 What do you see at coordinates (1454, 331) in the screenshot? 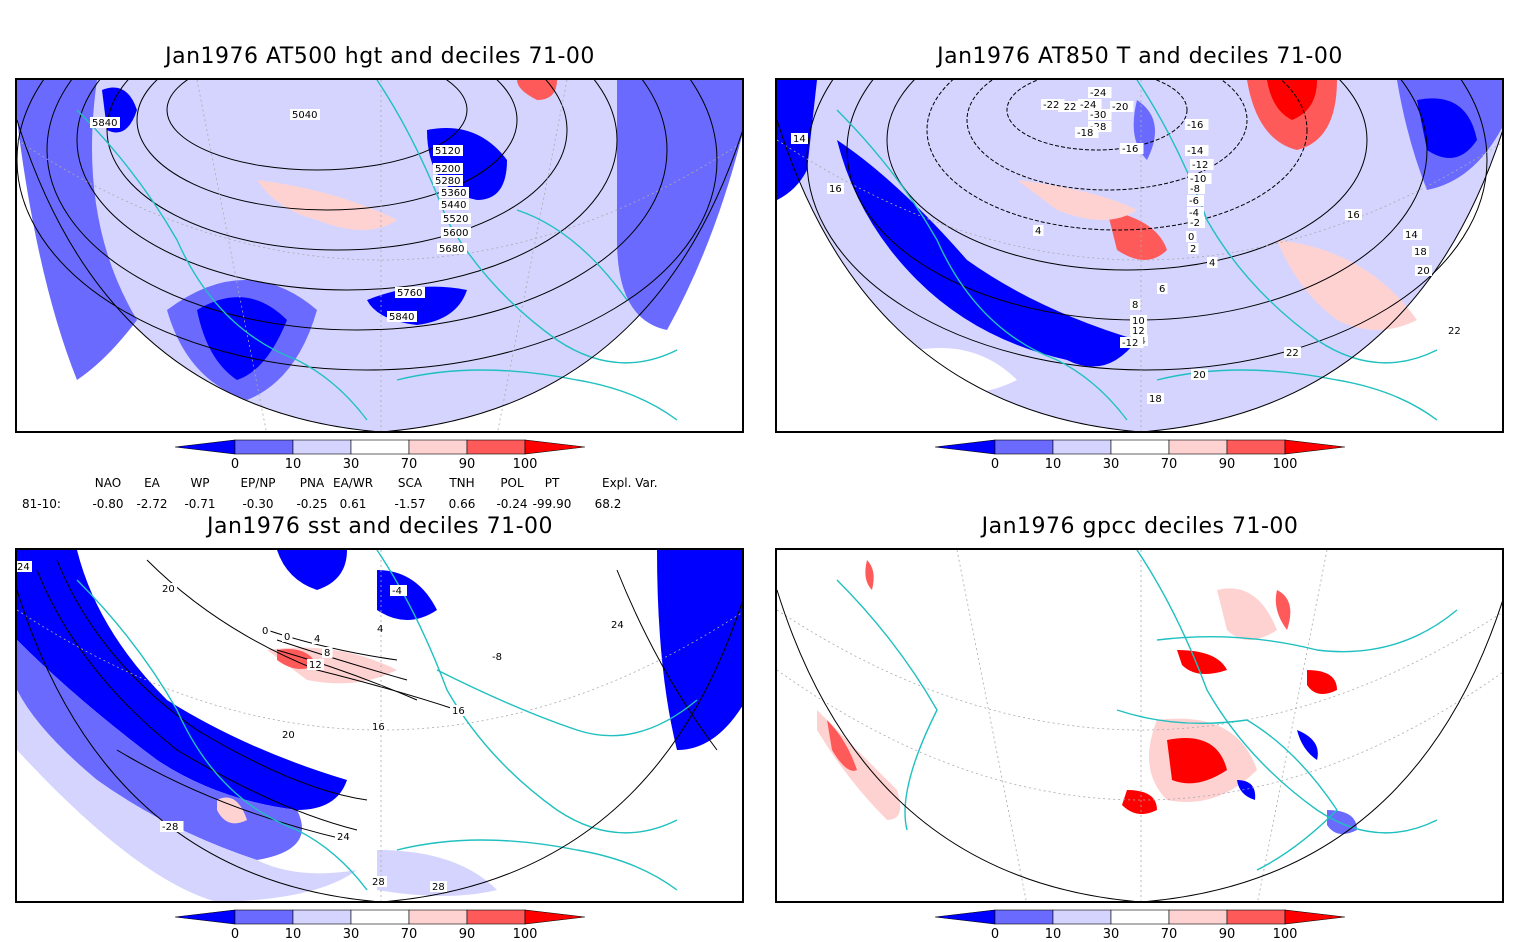
I see `contour-label: 22` at bounding box center [1454, 331].